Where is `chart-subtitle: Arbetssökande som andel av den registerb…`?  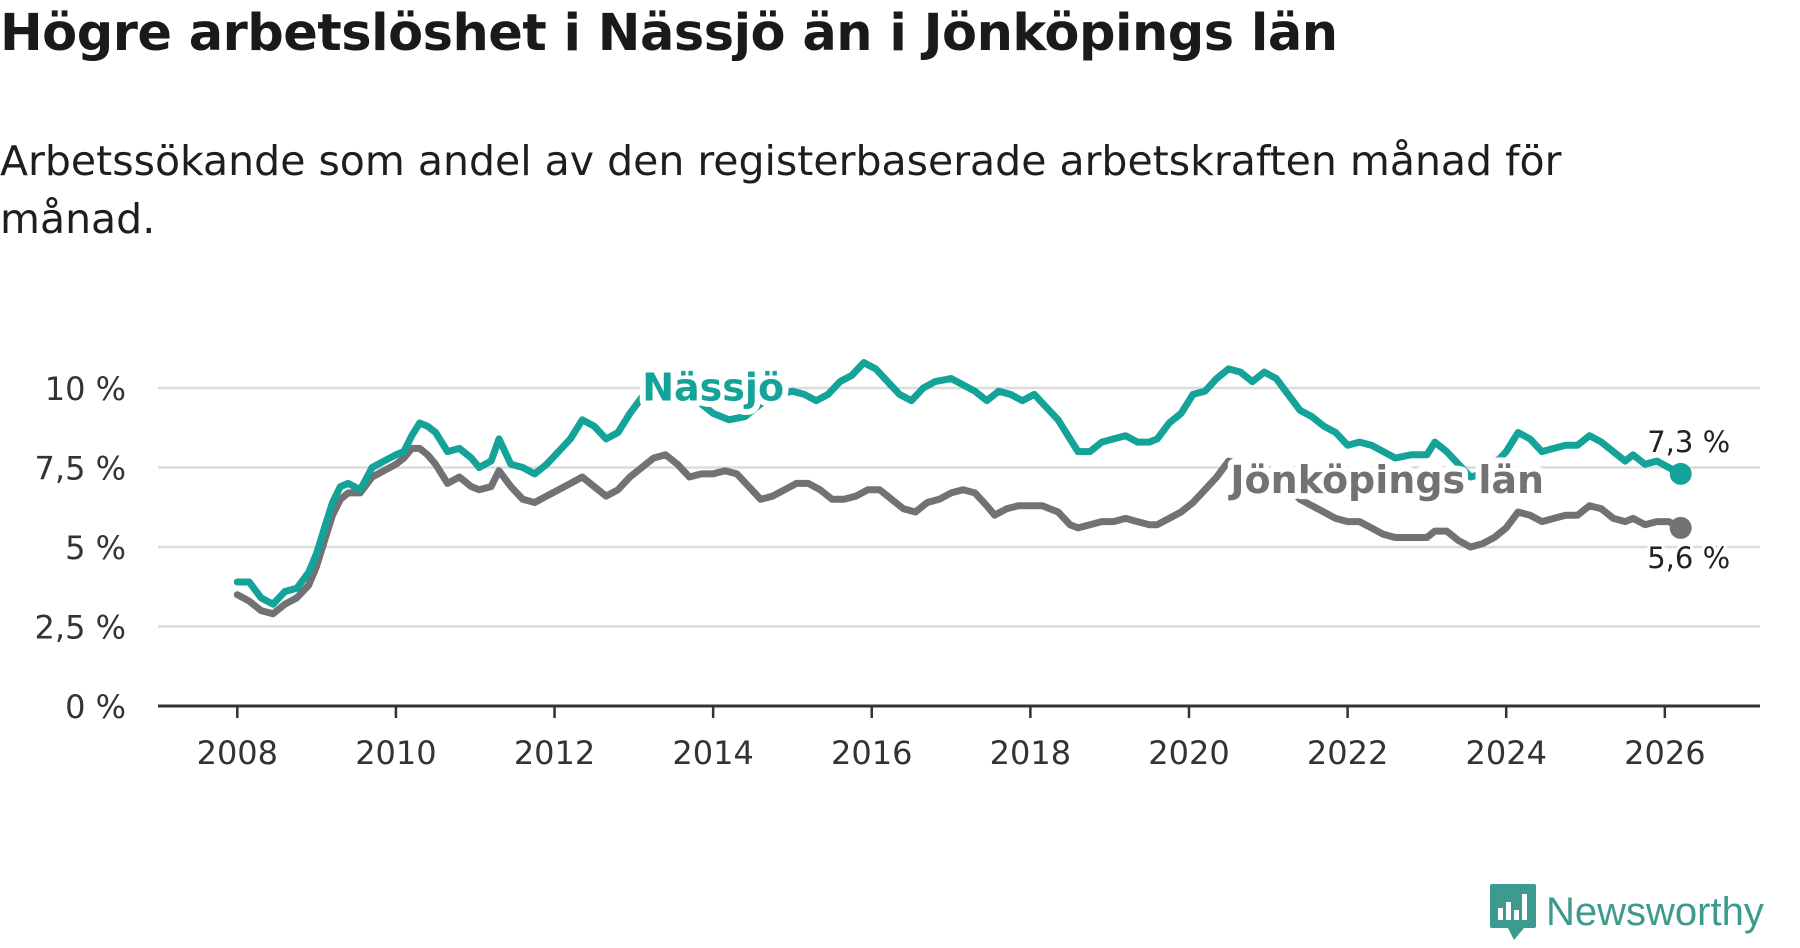
chart-subtitle: Arbetssökande som andel av den registerb… is located at coordinates (781, 190).